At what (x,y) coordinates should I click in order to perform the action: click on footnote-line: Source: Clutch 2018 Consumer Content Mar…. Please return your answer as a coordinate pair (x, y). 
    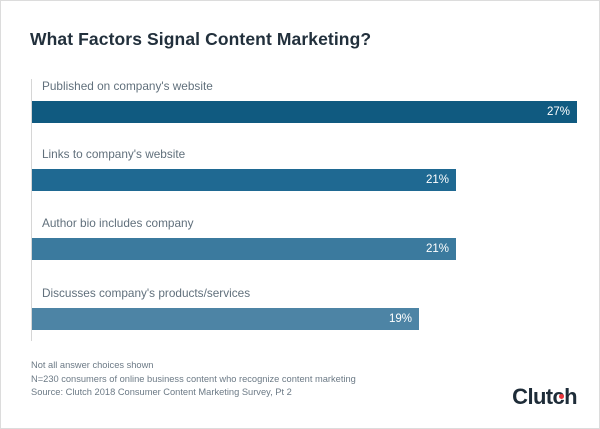
    Looking at the image, I should click on (161, 392).